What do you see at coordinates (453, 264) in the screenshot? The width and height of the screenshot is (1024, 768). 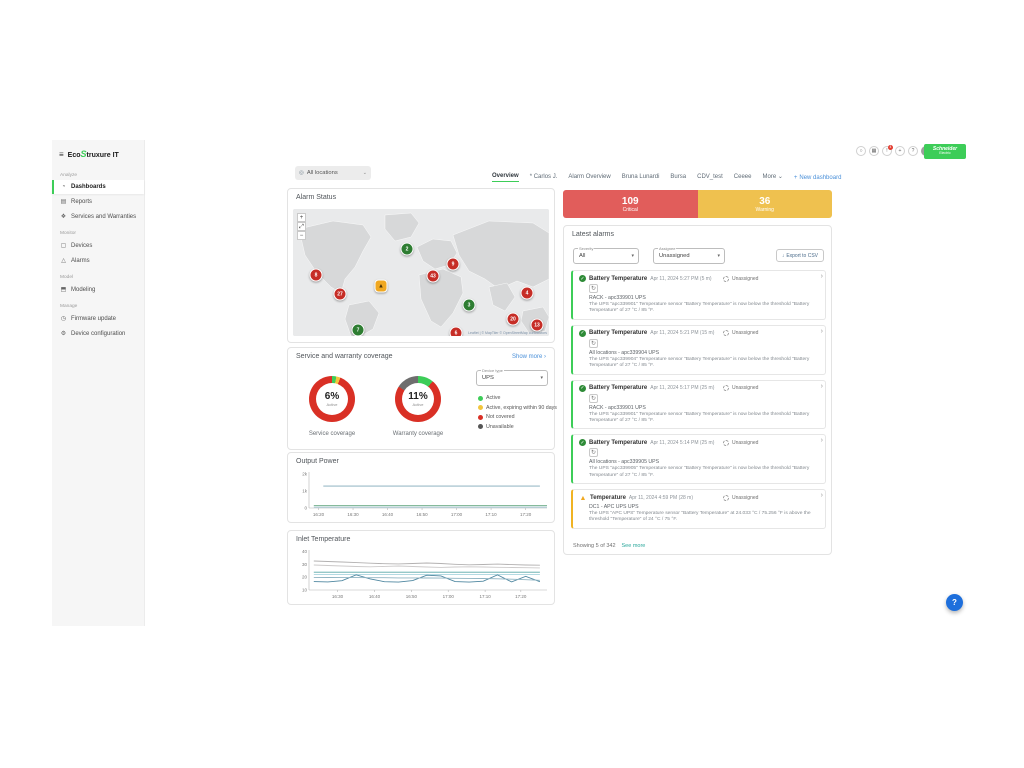 I see `map-marker-critical: 9` at bounding box center [453, 264].